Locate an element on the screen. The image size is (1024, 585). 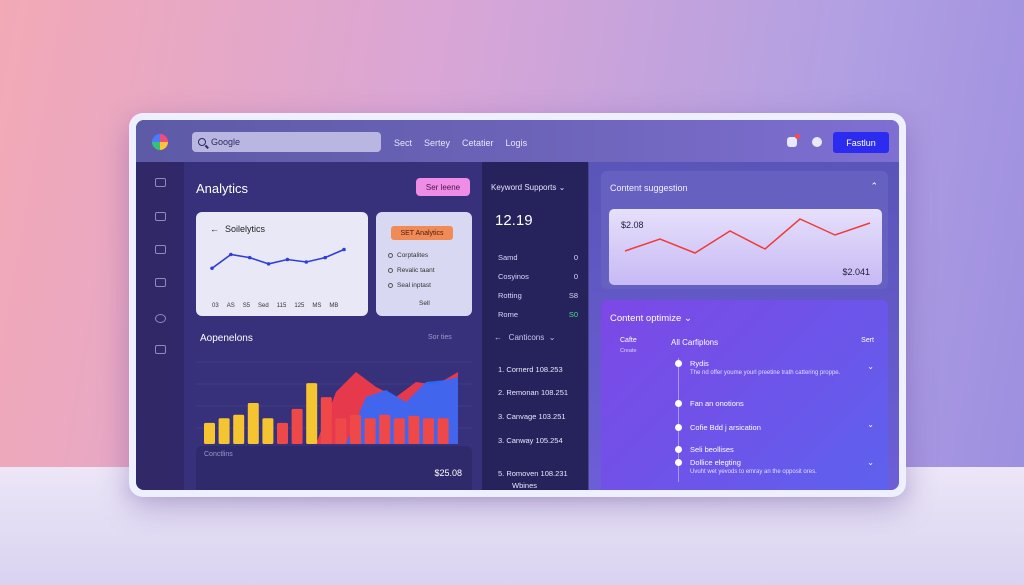
optimize-title: Content optimize ⌄ is located at coordinates (651, 318).